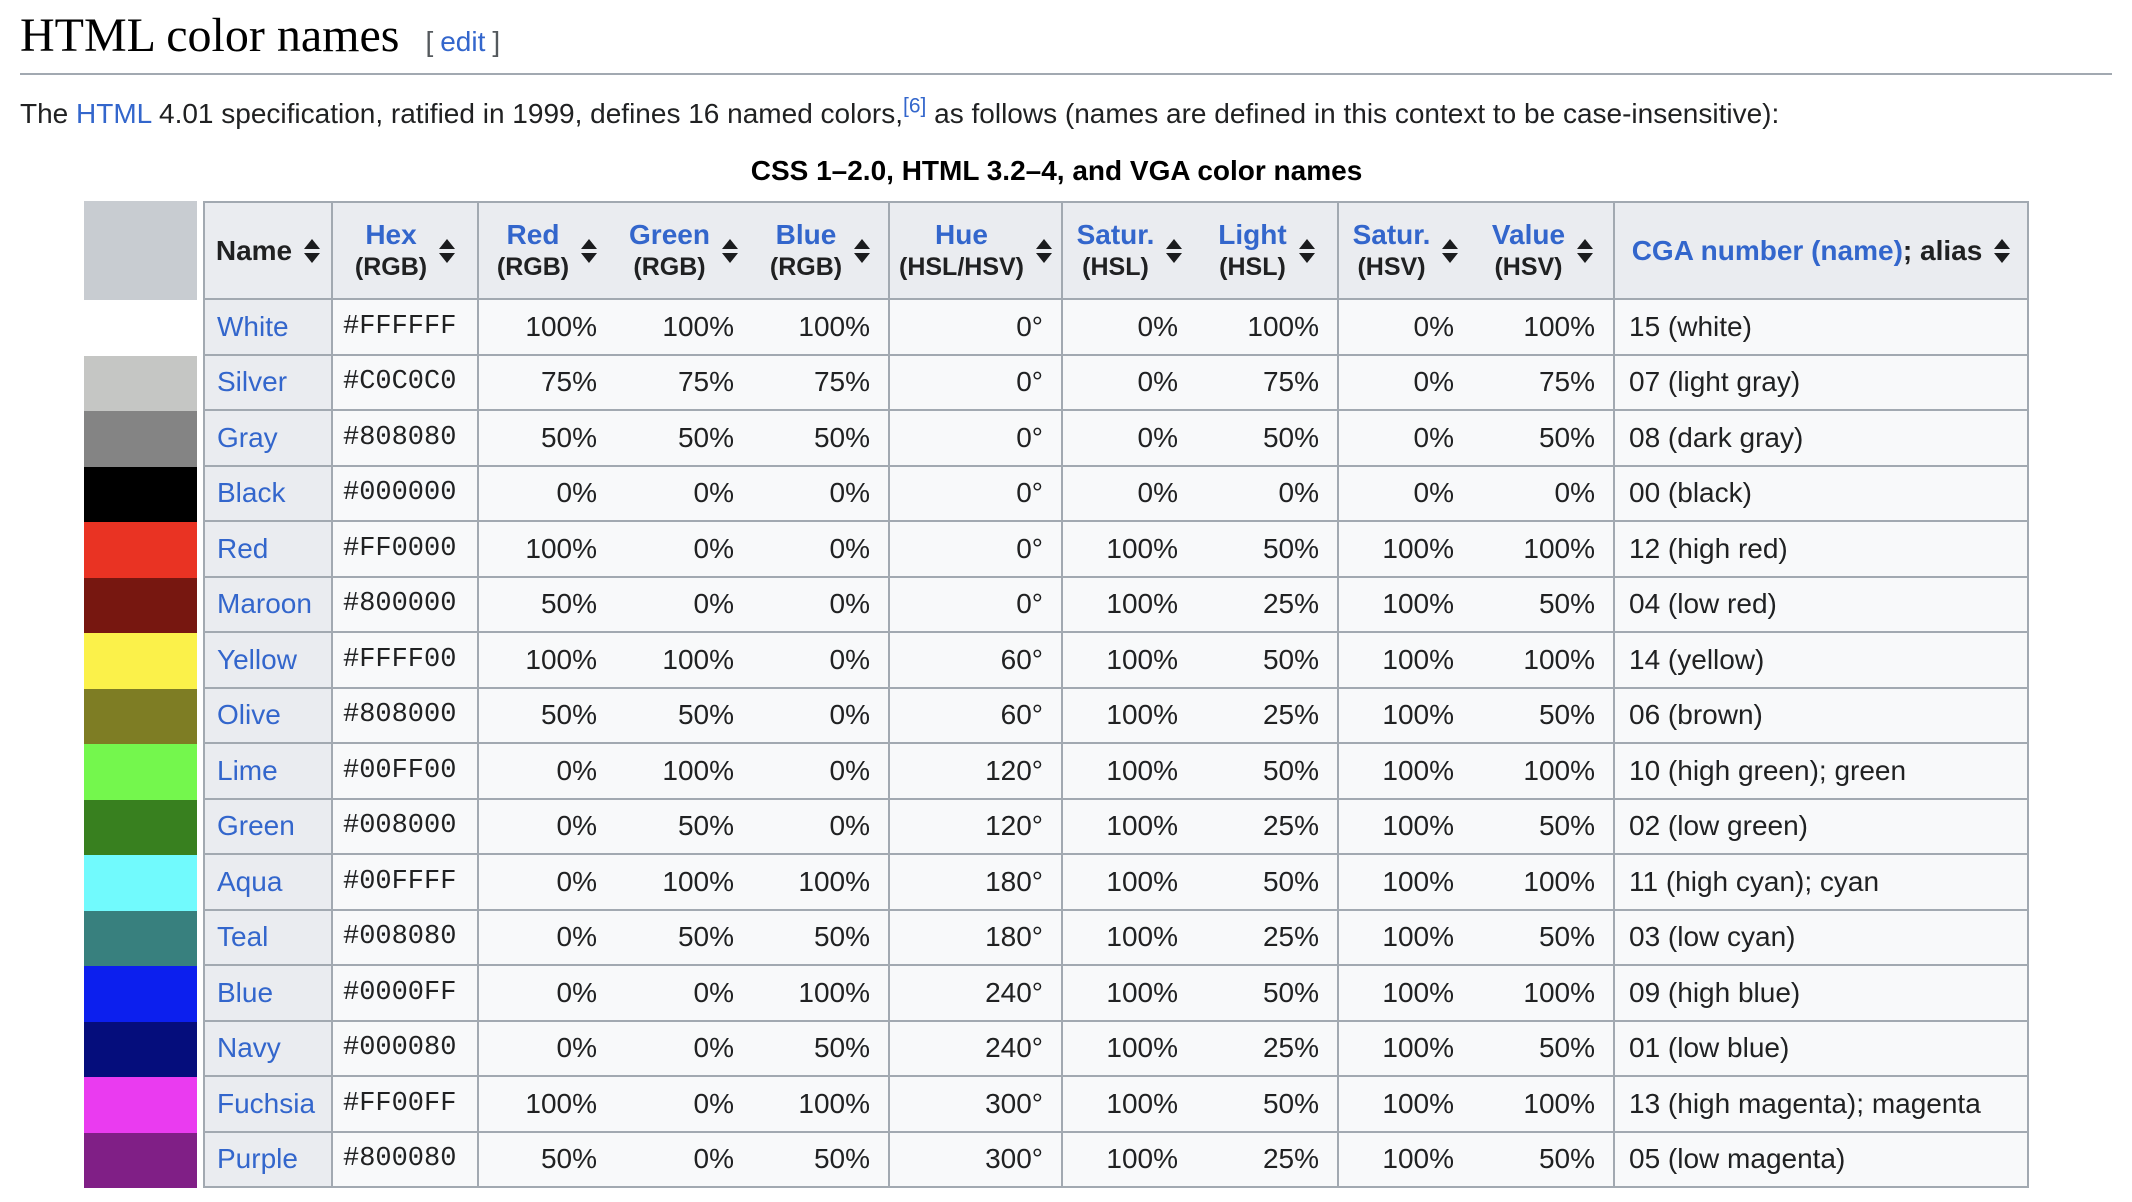 The height and width of the screenshot is (1202, 2132). Describe the element at coordinates (961, 234) in the screenshot. I see `hue-header-link: Hue` at that location.